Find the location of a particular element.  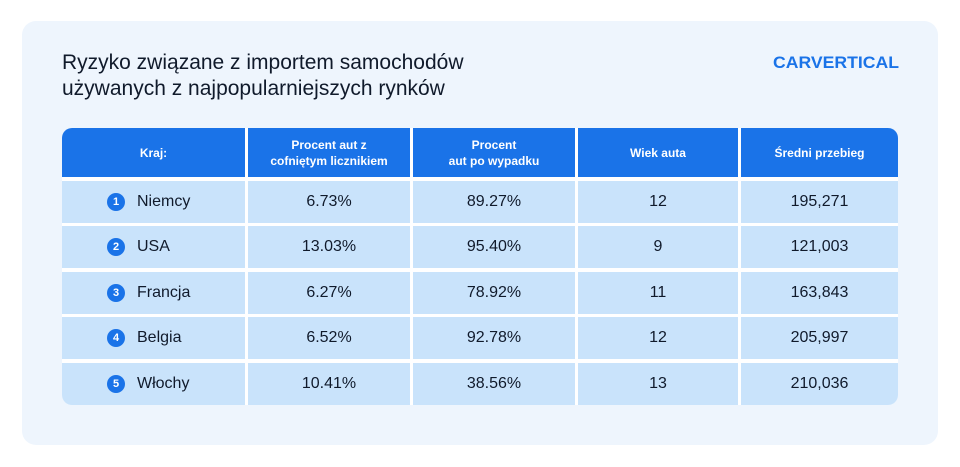

cell-mileage: 163,843 is located at coordinates (819, 293).